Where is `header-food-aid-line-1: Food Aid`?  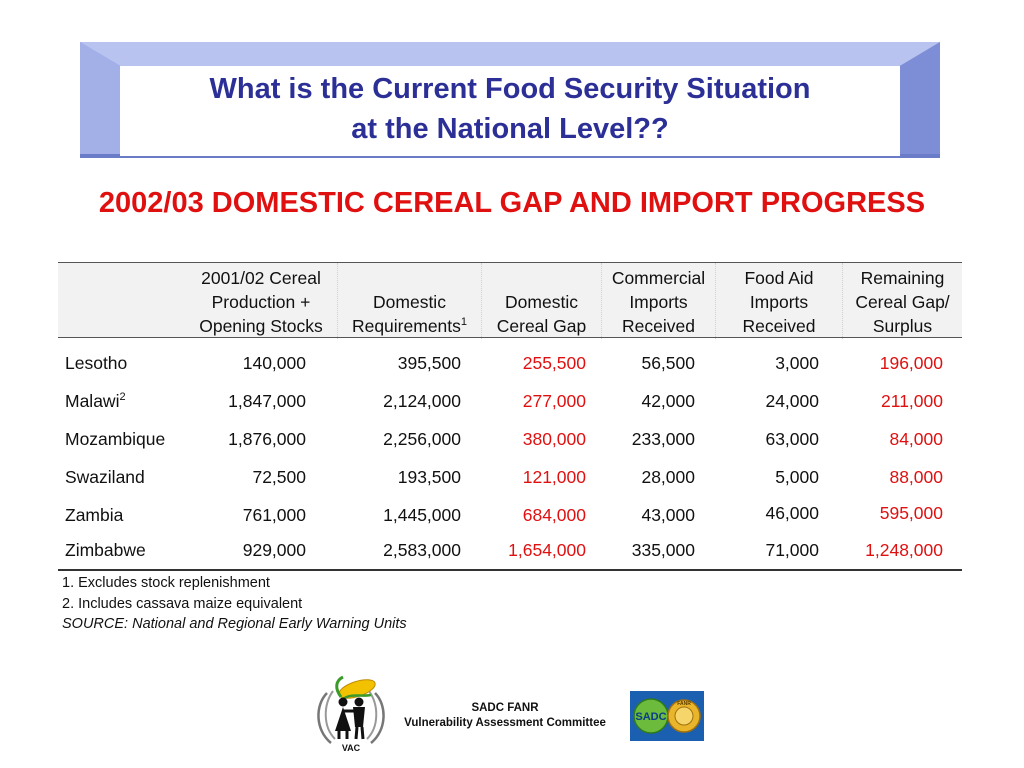
header-food-aid-line-1: Food Aid is located at coordinates (779, 278).